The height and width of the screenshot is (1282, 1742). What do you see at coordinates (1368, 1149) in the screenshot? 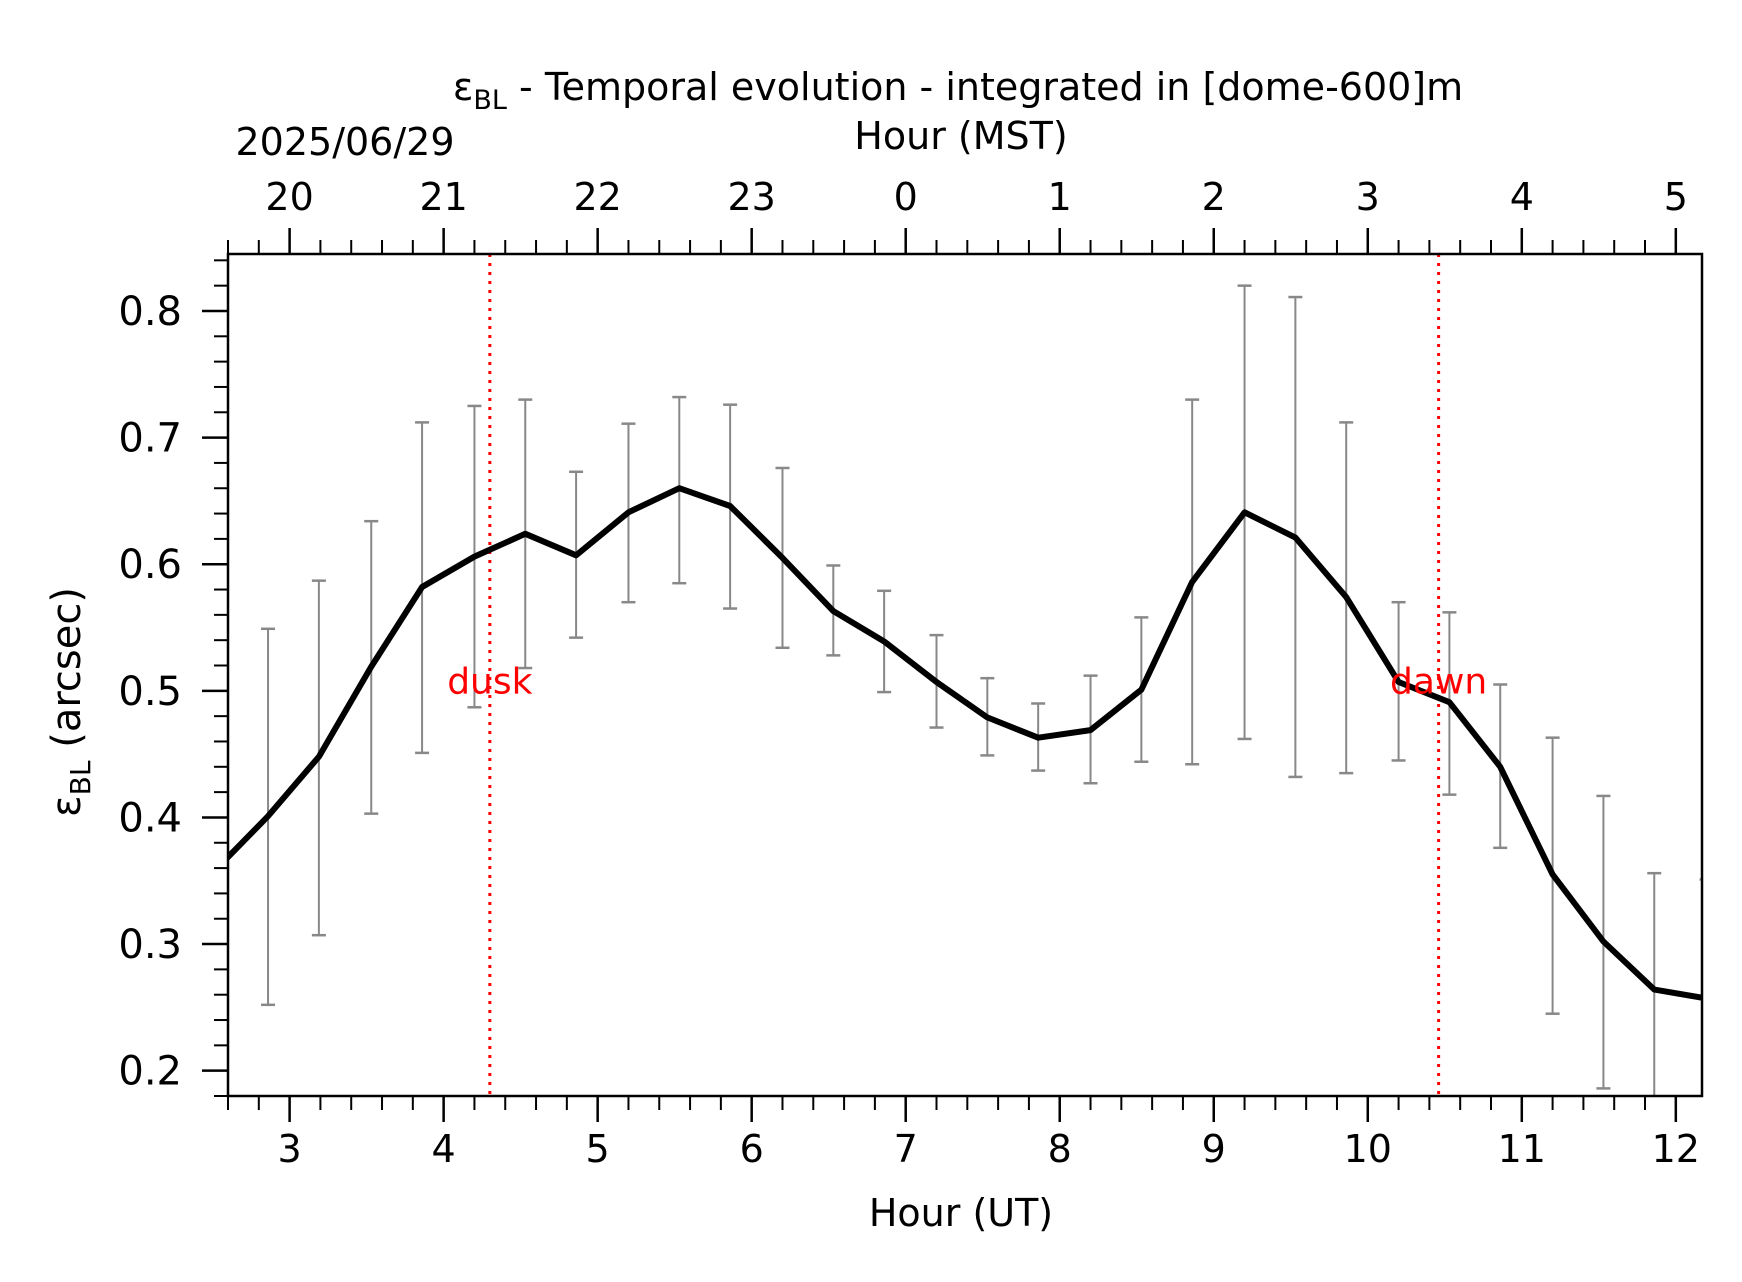
I see `x-tick-label: 10` at bounding box center [1368, 1149].